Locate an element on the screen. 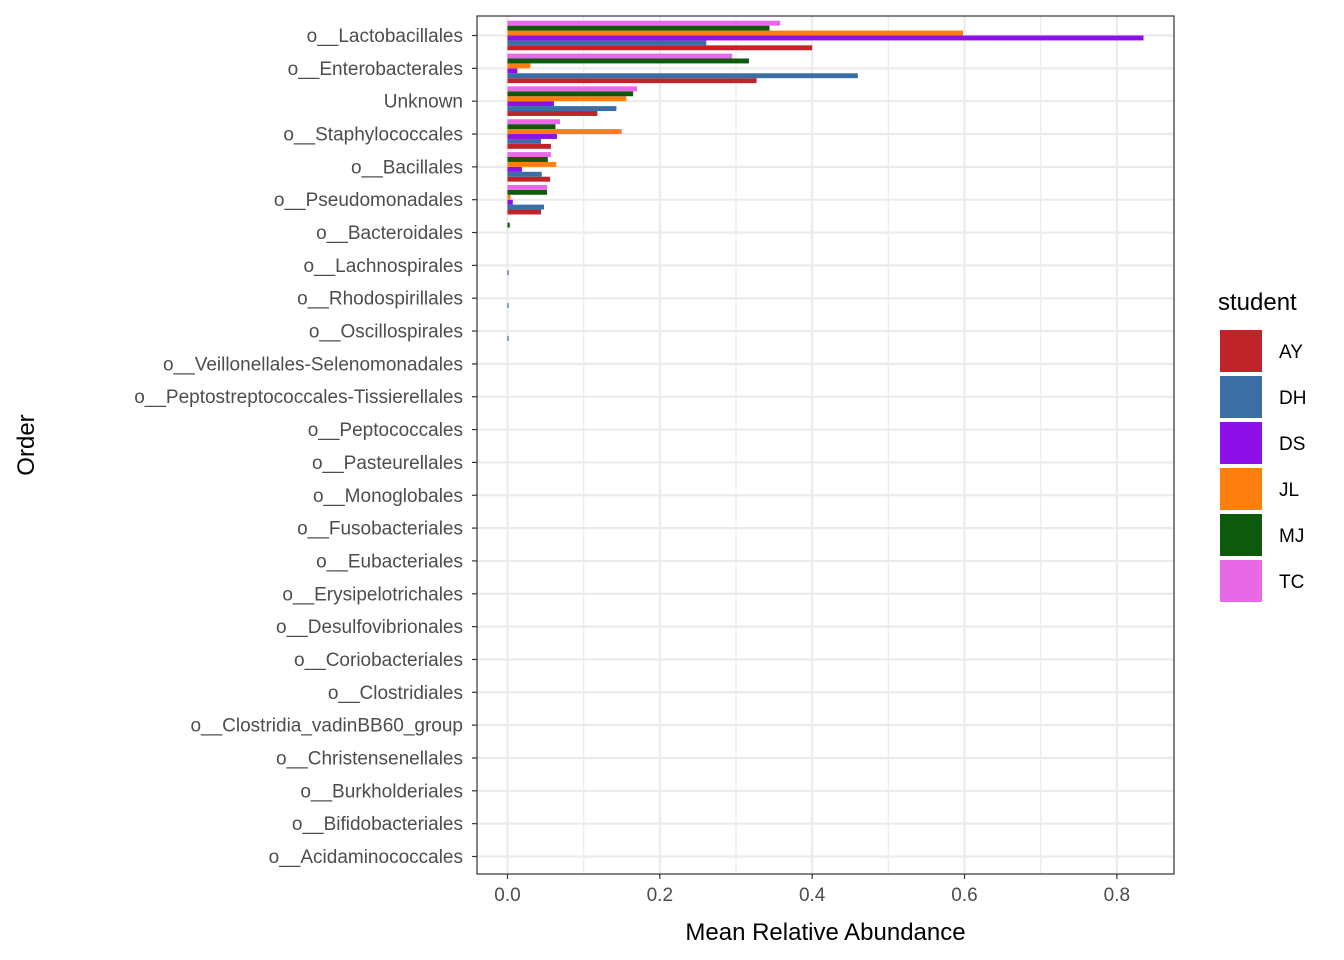  x-axis: 0.0 0.2 0.4 0.6 0.8 is located at coordinates (812, 890).